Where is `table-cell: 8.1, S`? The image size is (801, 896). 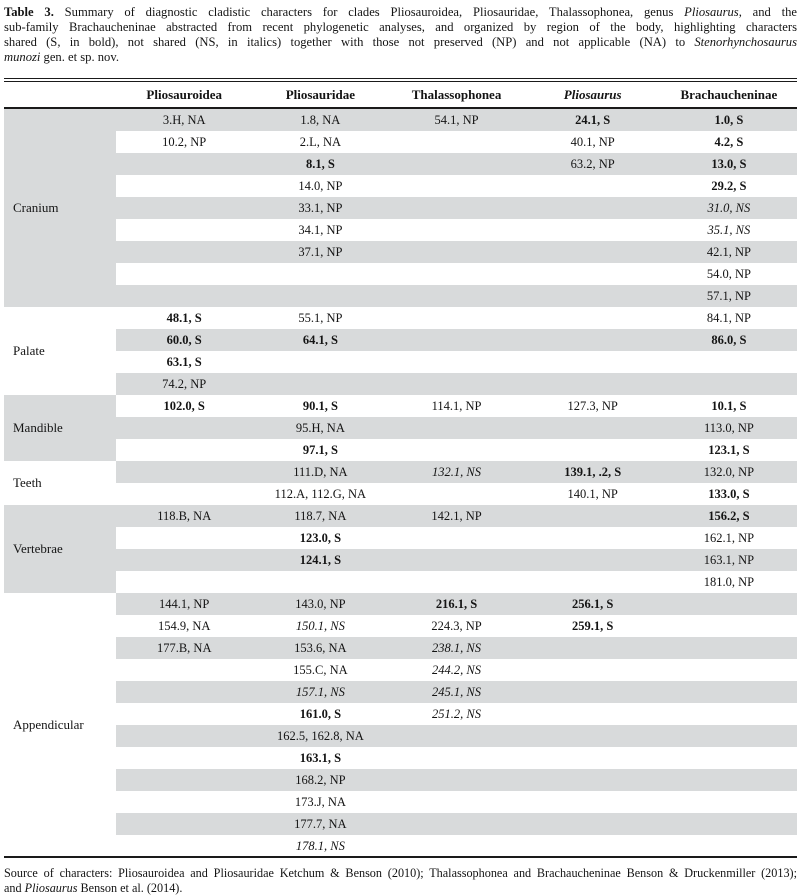
table-cell: 8.1, S is located at coordinates (320, 164).